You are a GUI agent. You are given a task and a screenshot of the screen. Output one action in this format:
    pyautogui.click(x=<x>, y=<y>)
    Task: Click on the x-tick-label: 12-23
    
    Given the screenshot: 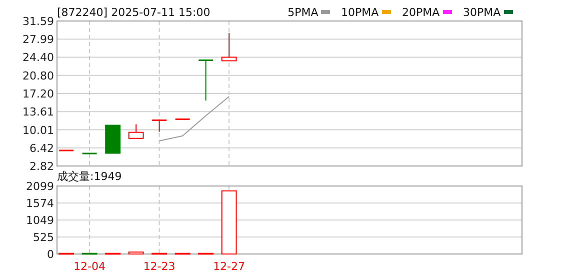 What is the action you would take?
    pyautogui.click(x=159, y=266)
    